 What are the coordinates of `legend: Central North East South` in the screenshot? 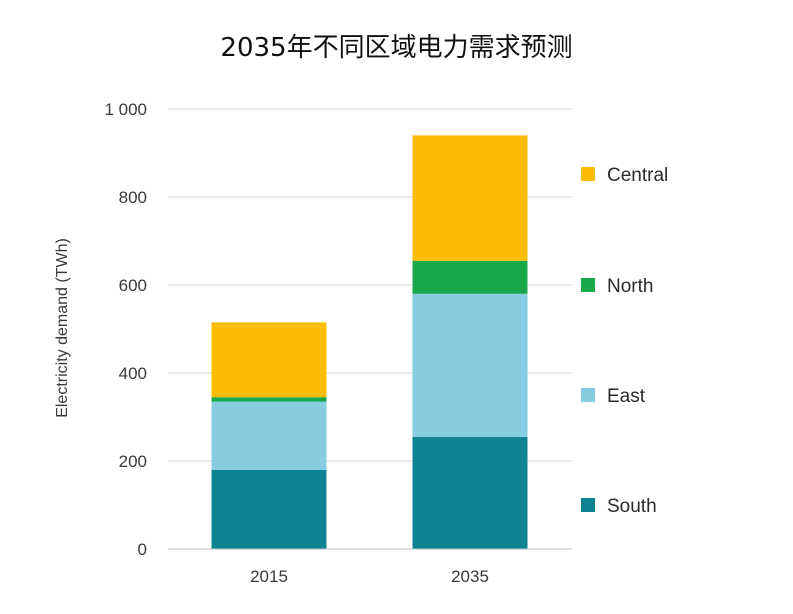 It's located at (624, 341).